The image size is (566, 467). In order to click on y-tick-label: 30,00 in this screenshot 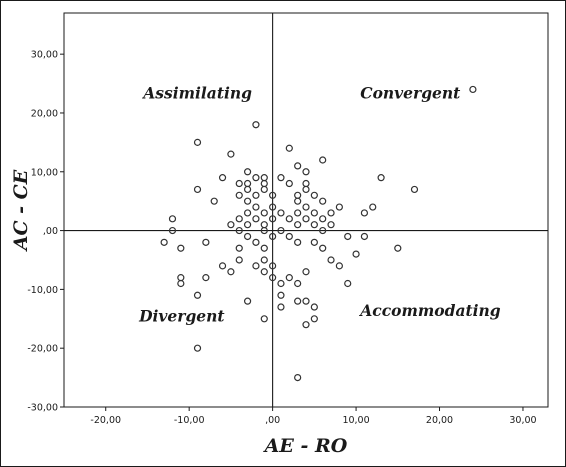, I will do `click(44, 55)`.